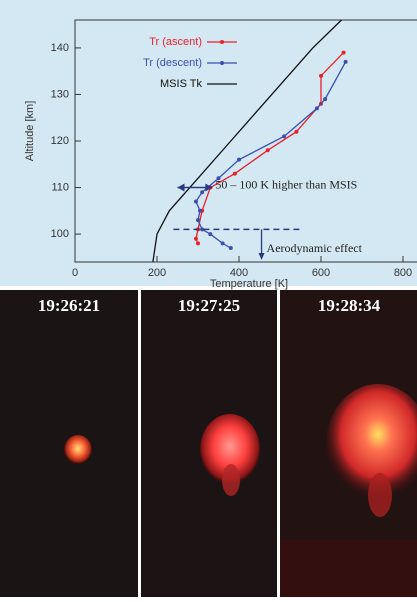  What do you see at coordinates (181, 84) in the screenshot?
I see `legend-label: MSIS Tk` at bounding box center [181, 84].